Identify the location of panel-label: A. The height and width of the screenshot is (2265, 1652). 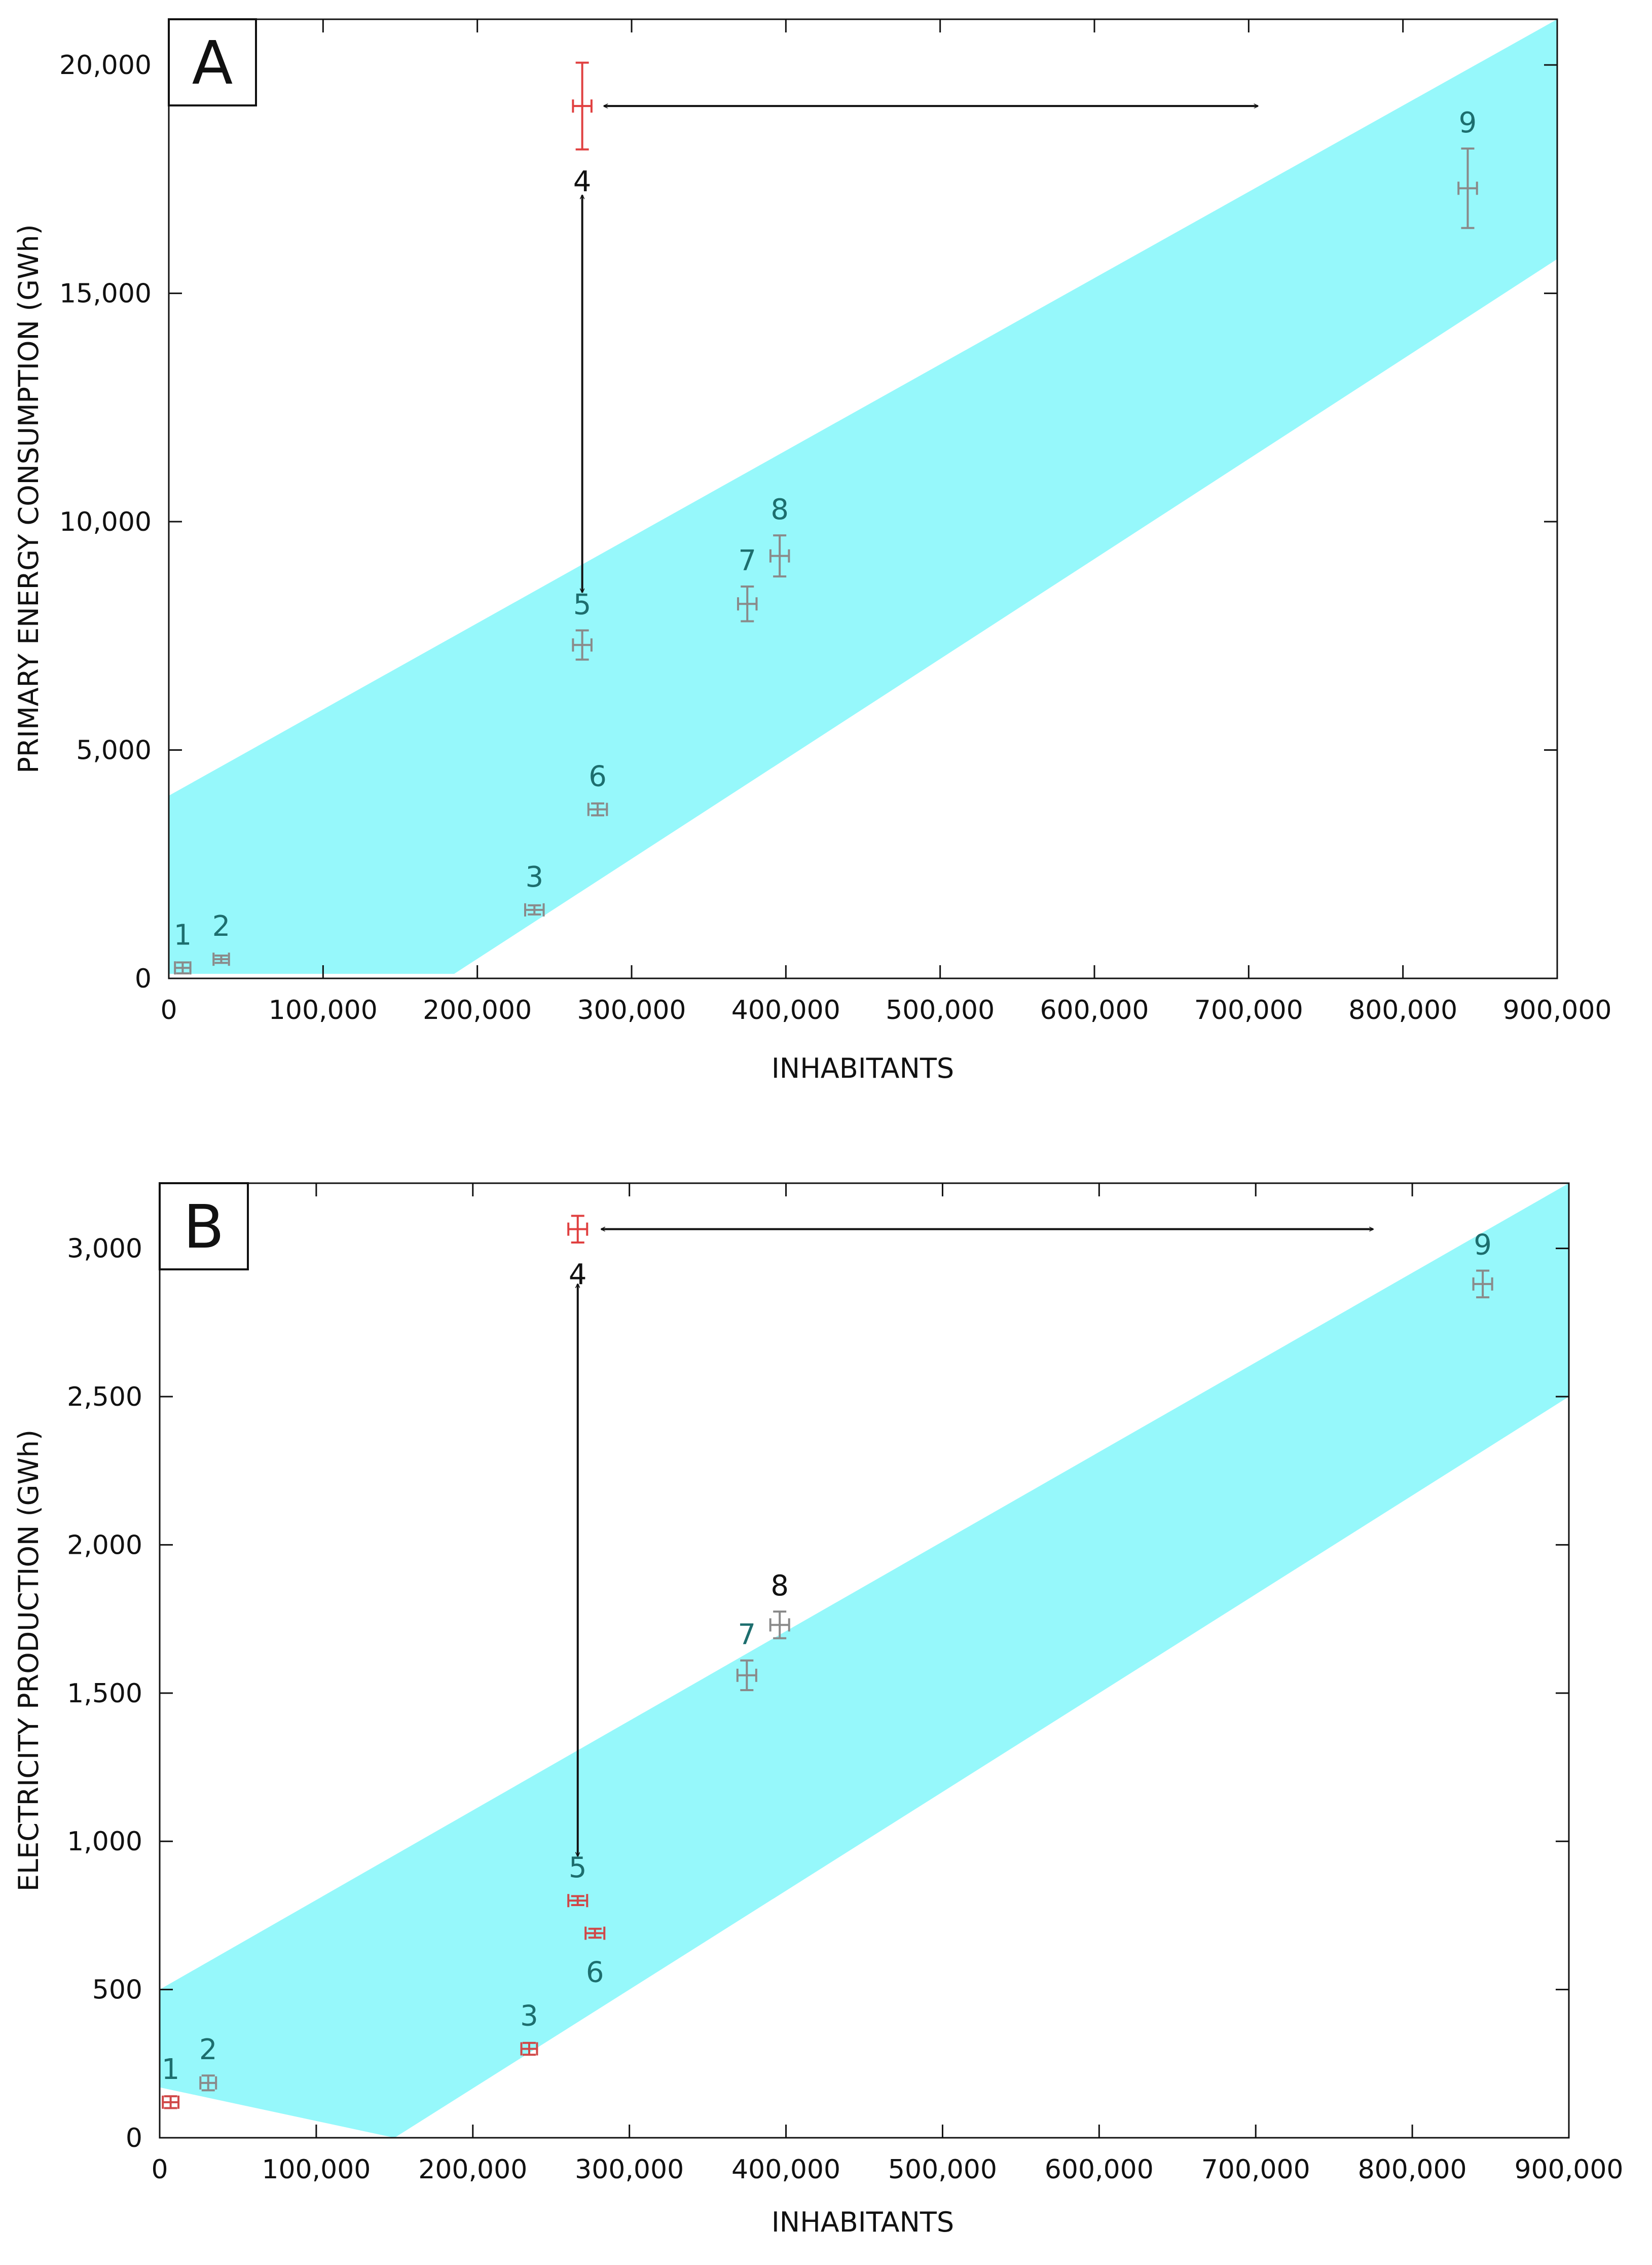
(212, 63).